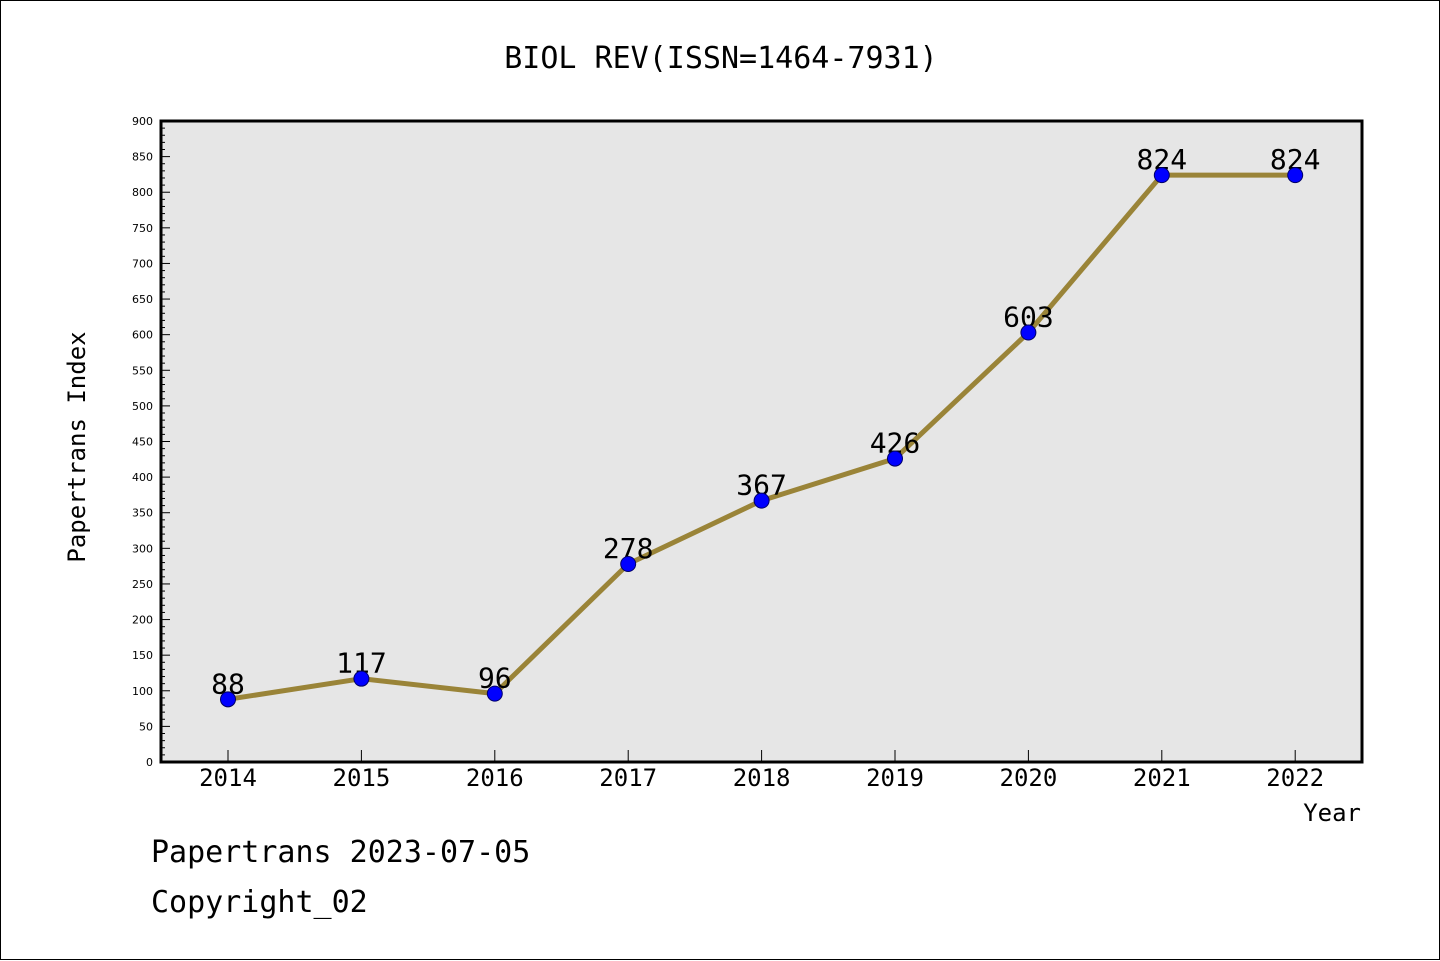 This screenshot has width=1440, height=961. Describe the element at coordinates (142, 513) in the screenshot. I see `y-tick-label: 350` at that location.